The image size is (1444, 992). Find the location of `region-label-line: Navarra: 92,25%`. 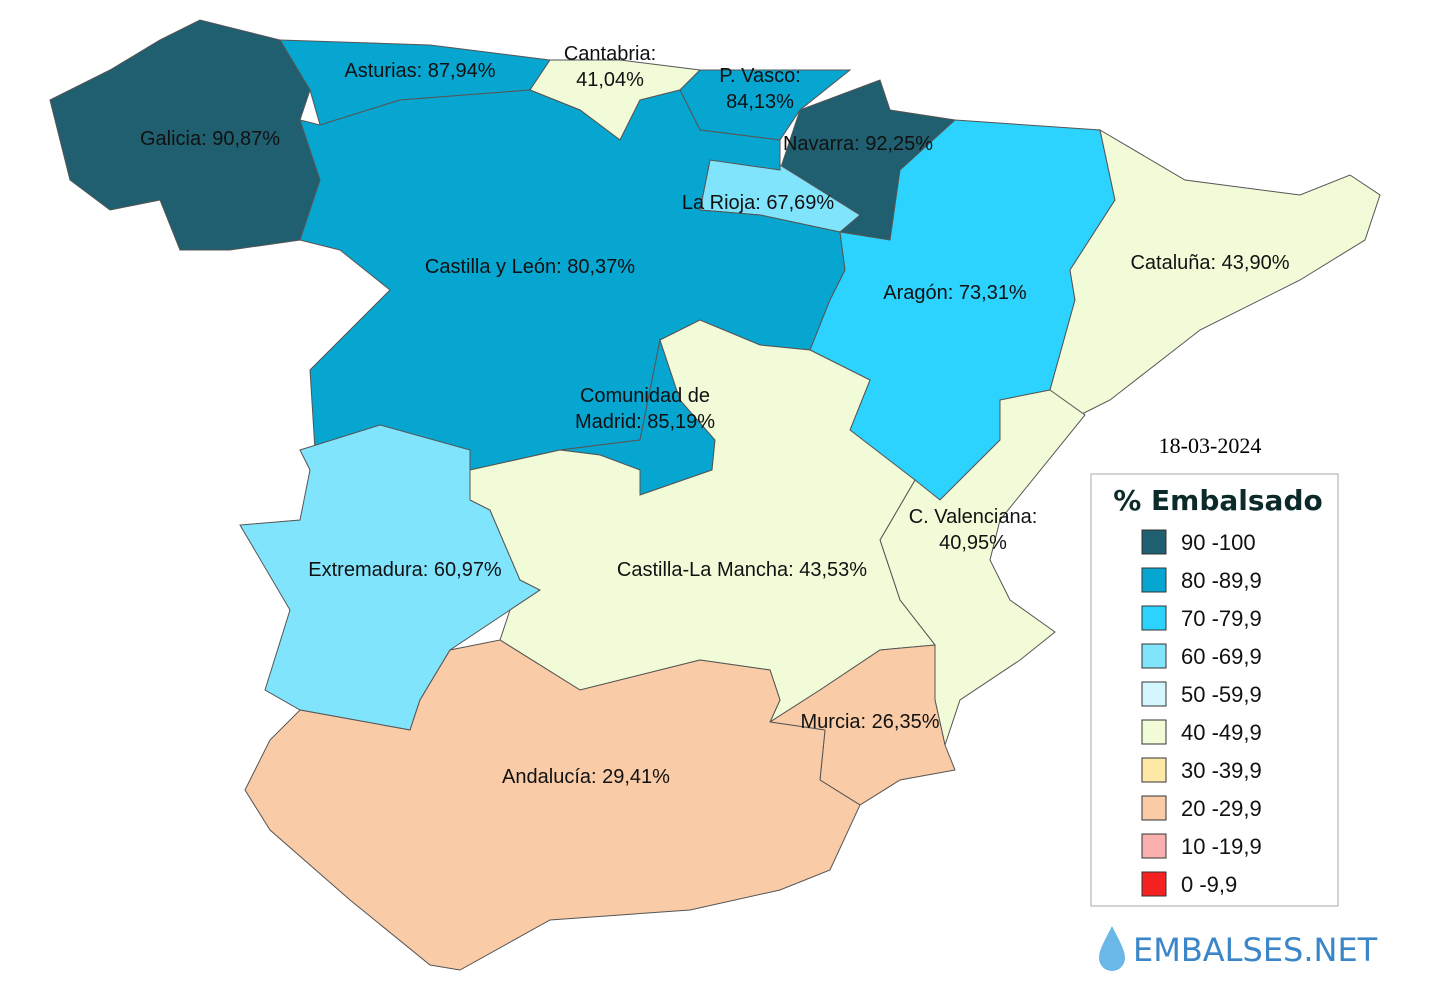

region-label-line: Navarra: 92,25% is located at coordinates (858, 144).